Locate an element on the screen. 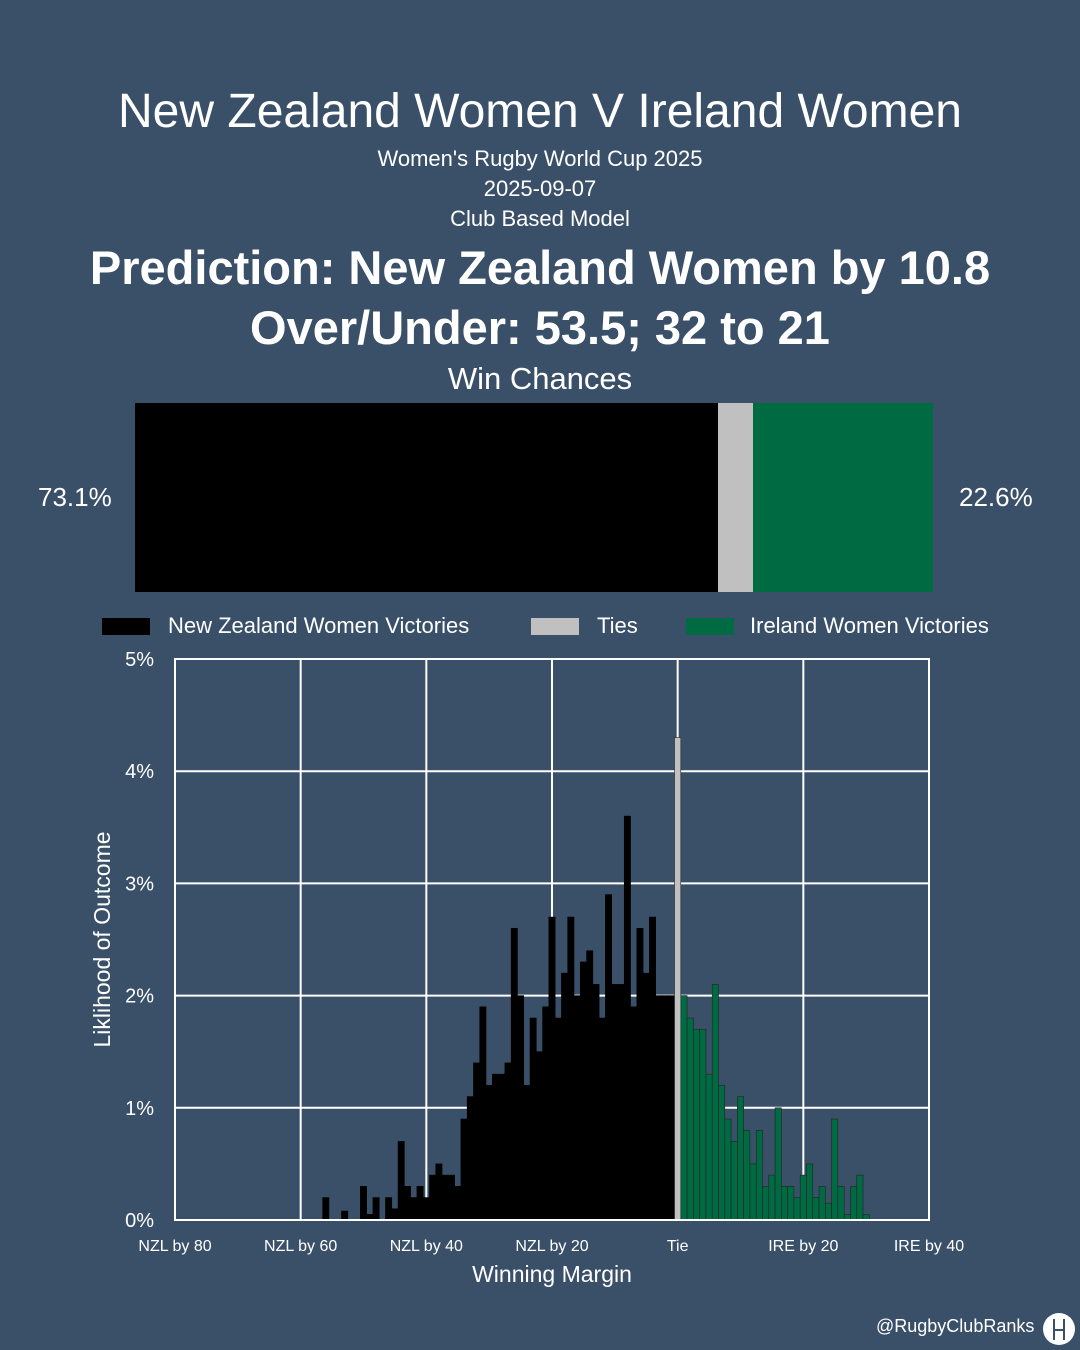  legend-swatch-away is located at coordinates (710, 626).